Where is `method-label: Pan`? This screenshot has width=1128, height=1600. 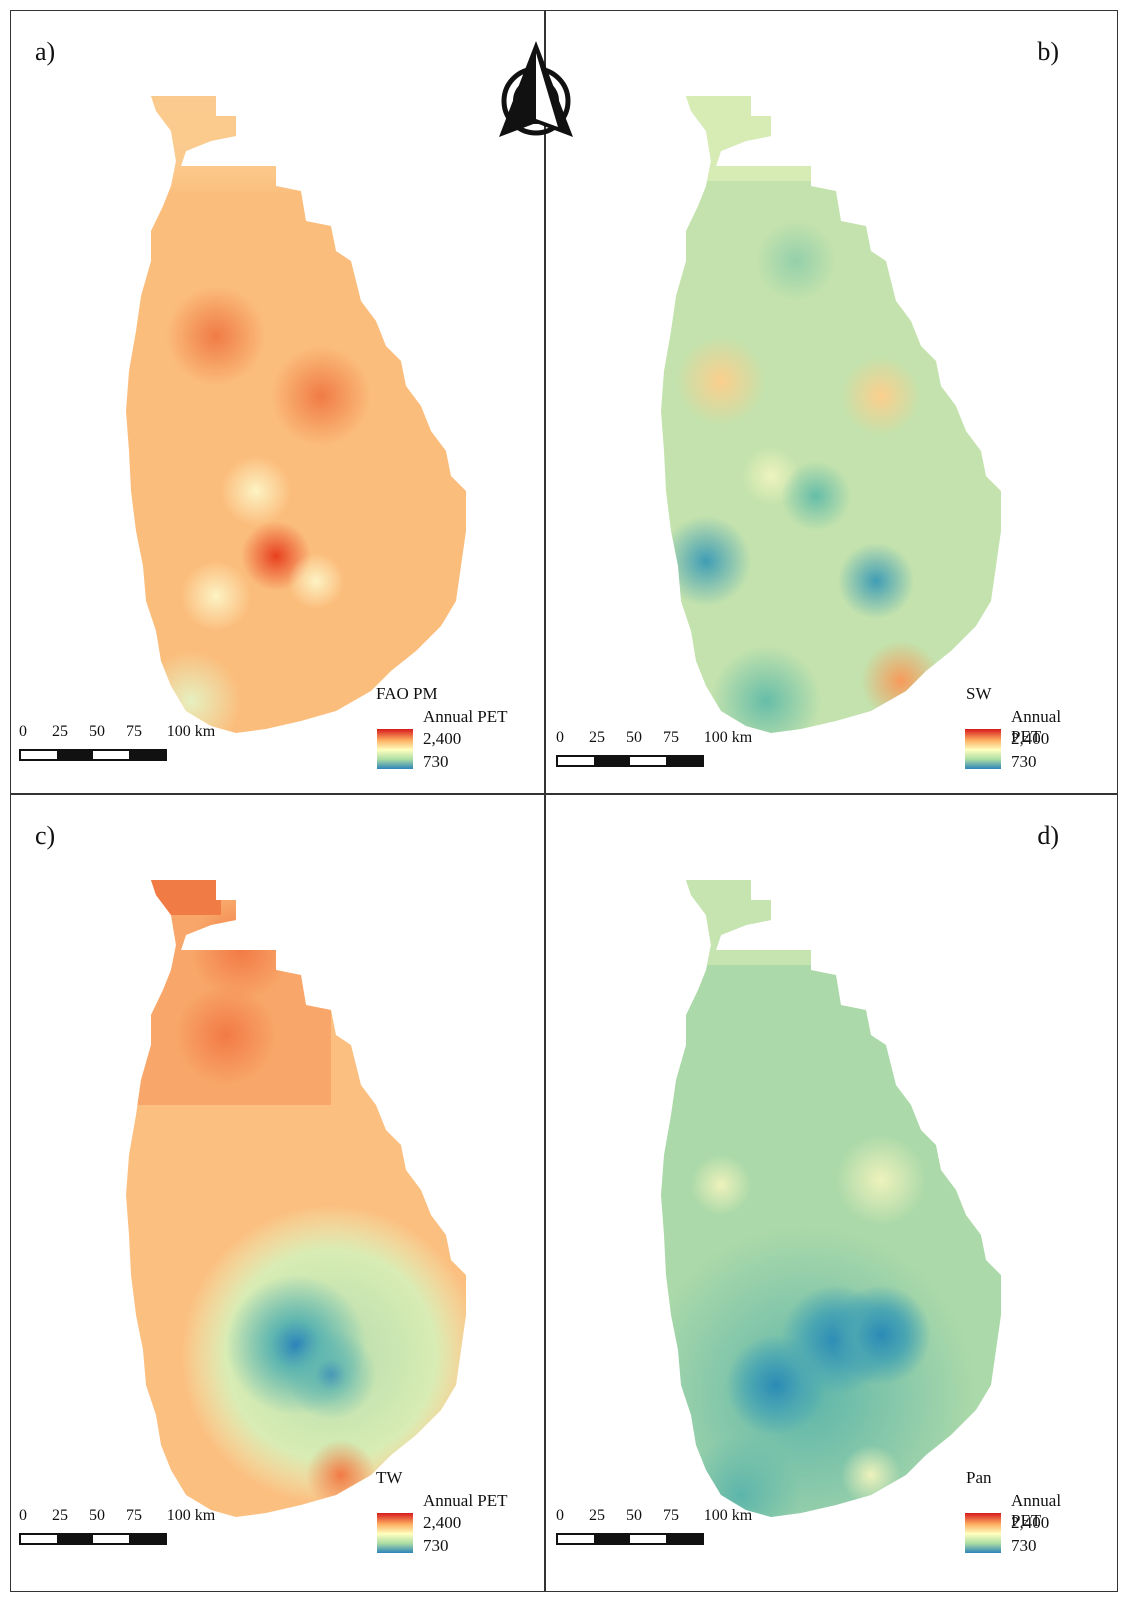
method-label: Pan is located at coordinates (979, 1477).